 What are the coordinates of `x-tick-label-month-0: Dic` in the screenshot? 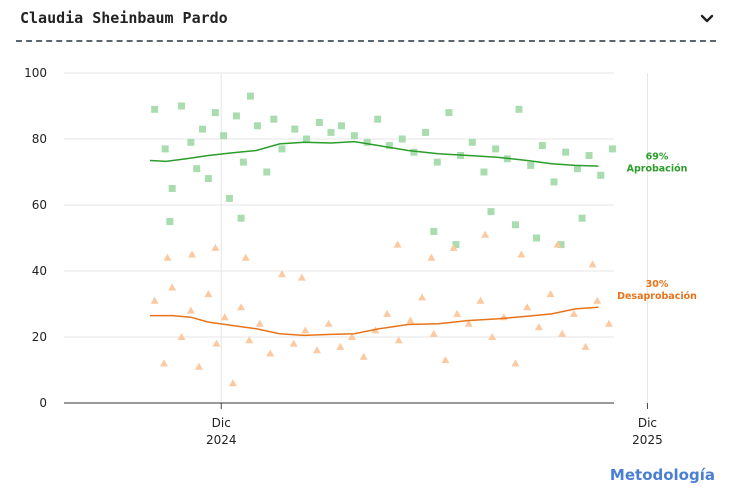 It's located at (221, 423).